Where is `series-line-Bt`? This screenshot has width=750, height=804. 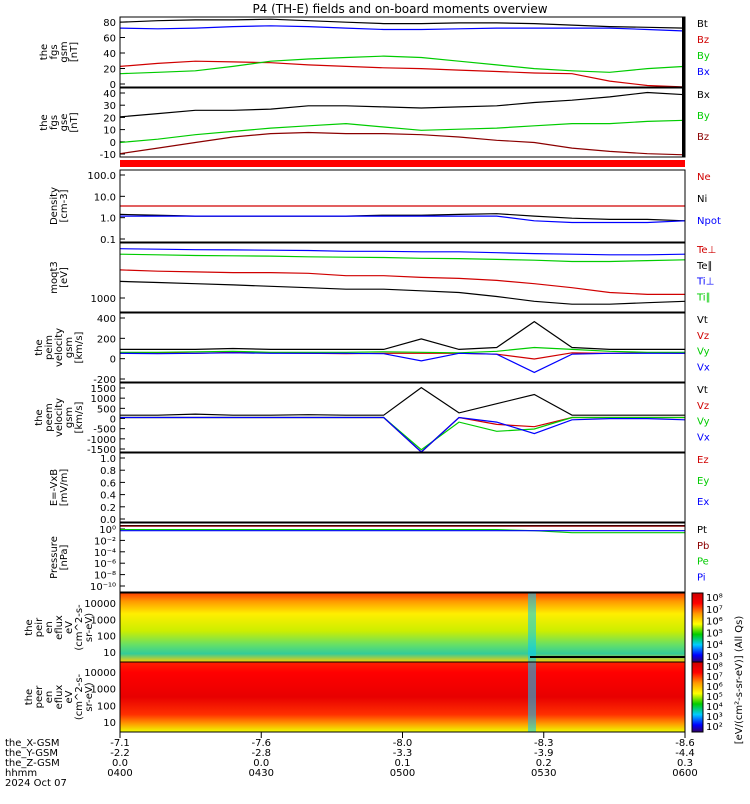
series-line-Bt is located at coordinates (402, 23).